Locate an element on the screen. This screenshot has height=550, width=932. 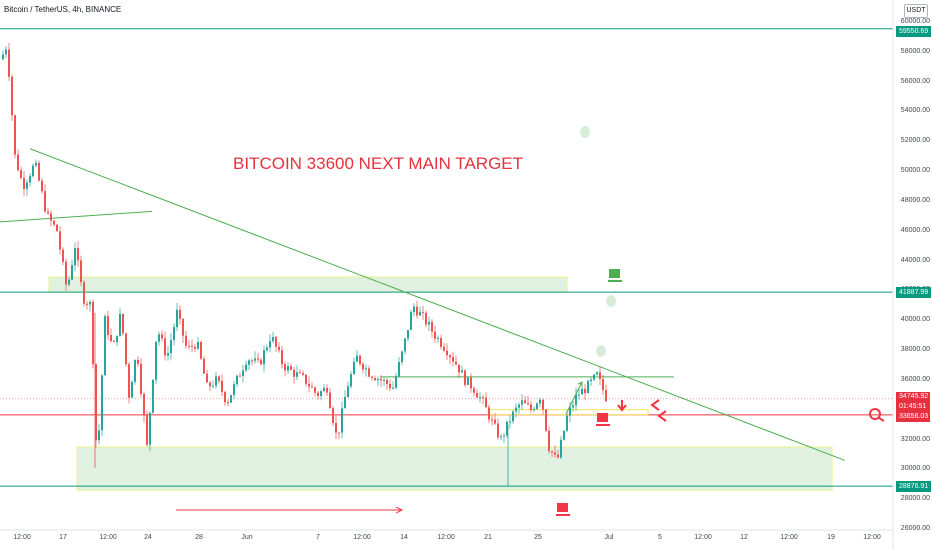
last-price: 34745.92 is located at coordinates (914, 396).